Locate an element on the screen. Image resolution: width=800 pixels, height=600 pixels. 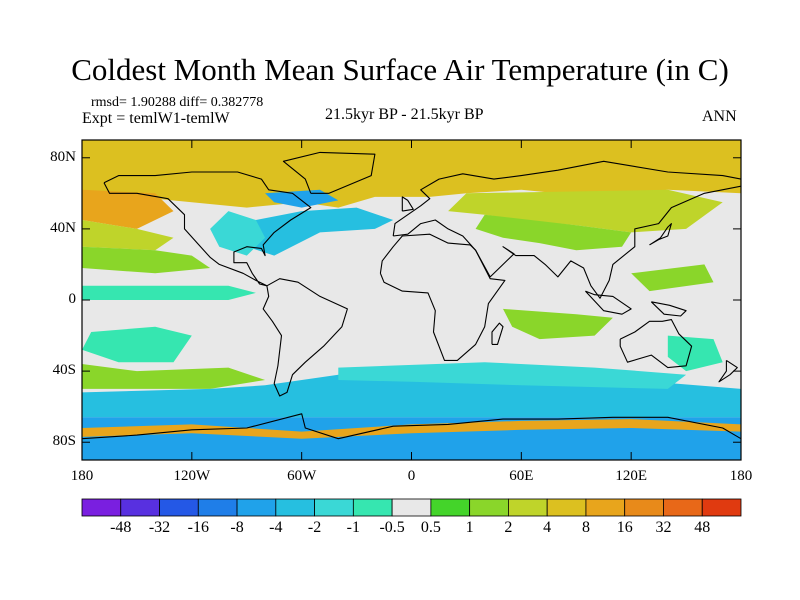
colorbar-label: -48 is located at coordinates (121, 527).